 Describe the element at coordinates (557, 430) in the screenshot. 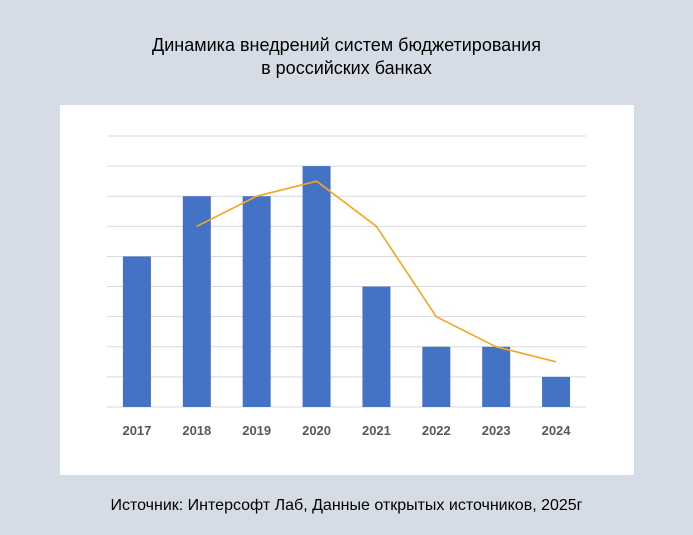

I see `x-tick-label: 2024` at that location.